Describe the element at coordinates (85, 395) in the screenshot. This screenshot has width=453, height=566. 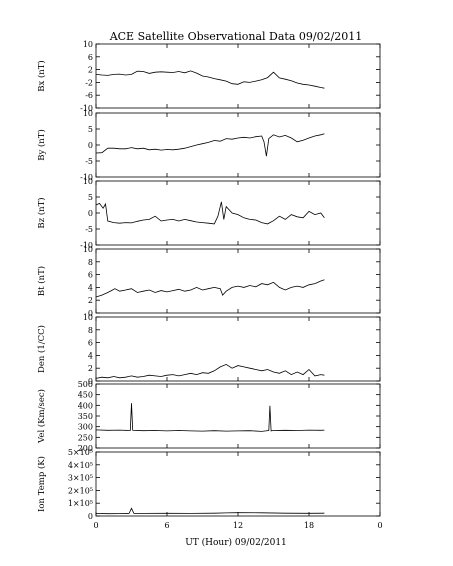
I see `y-tick-label: 450` at that location.